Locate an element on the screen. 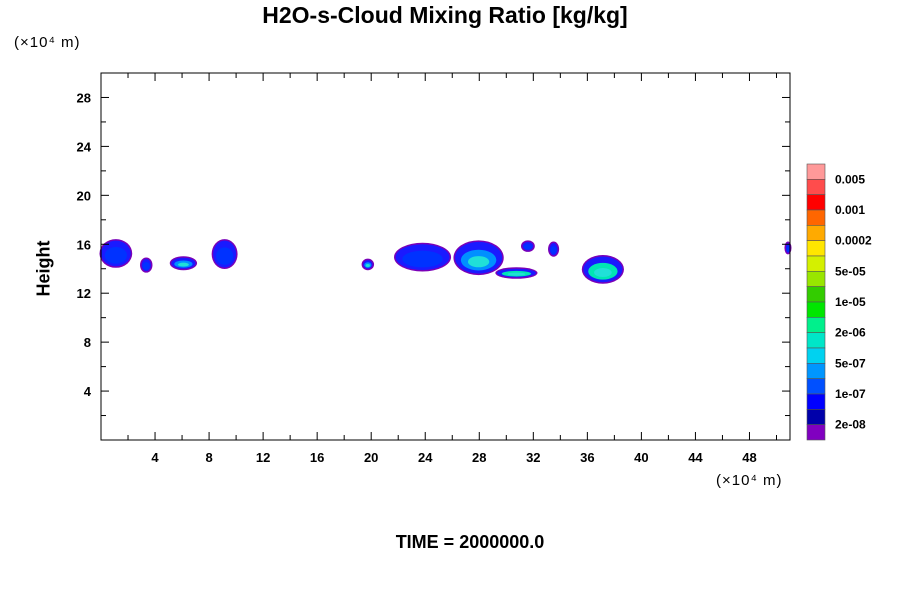 This screenshot has height=600, width=900. time-label: TIME = 2000000.0 is located at coordinates (470, 542).